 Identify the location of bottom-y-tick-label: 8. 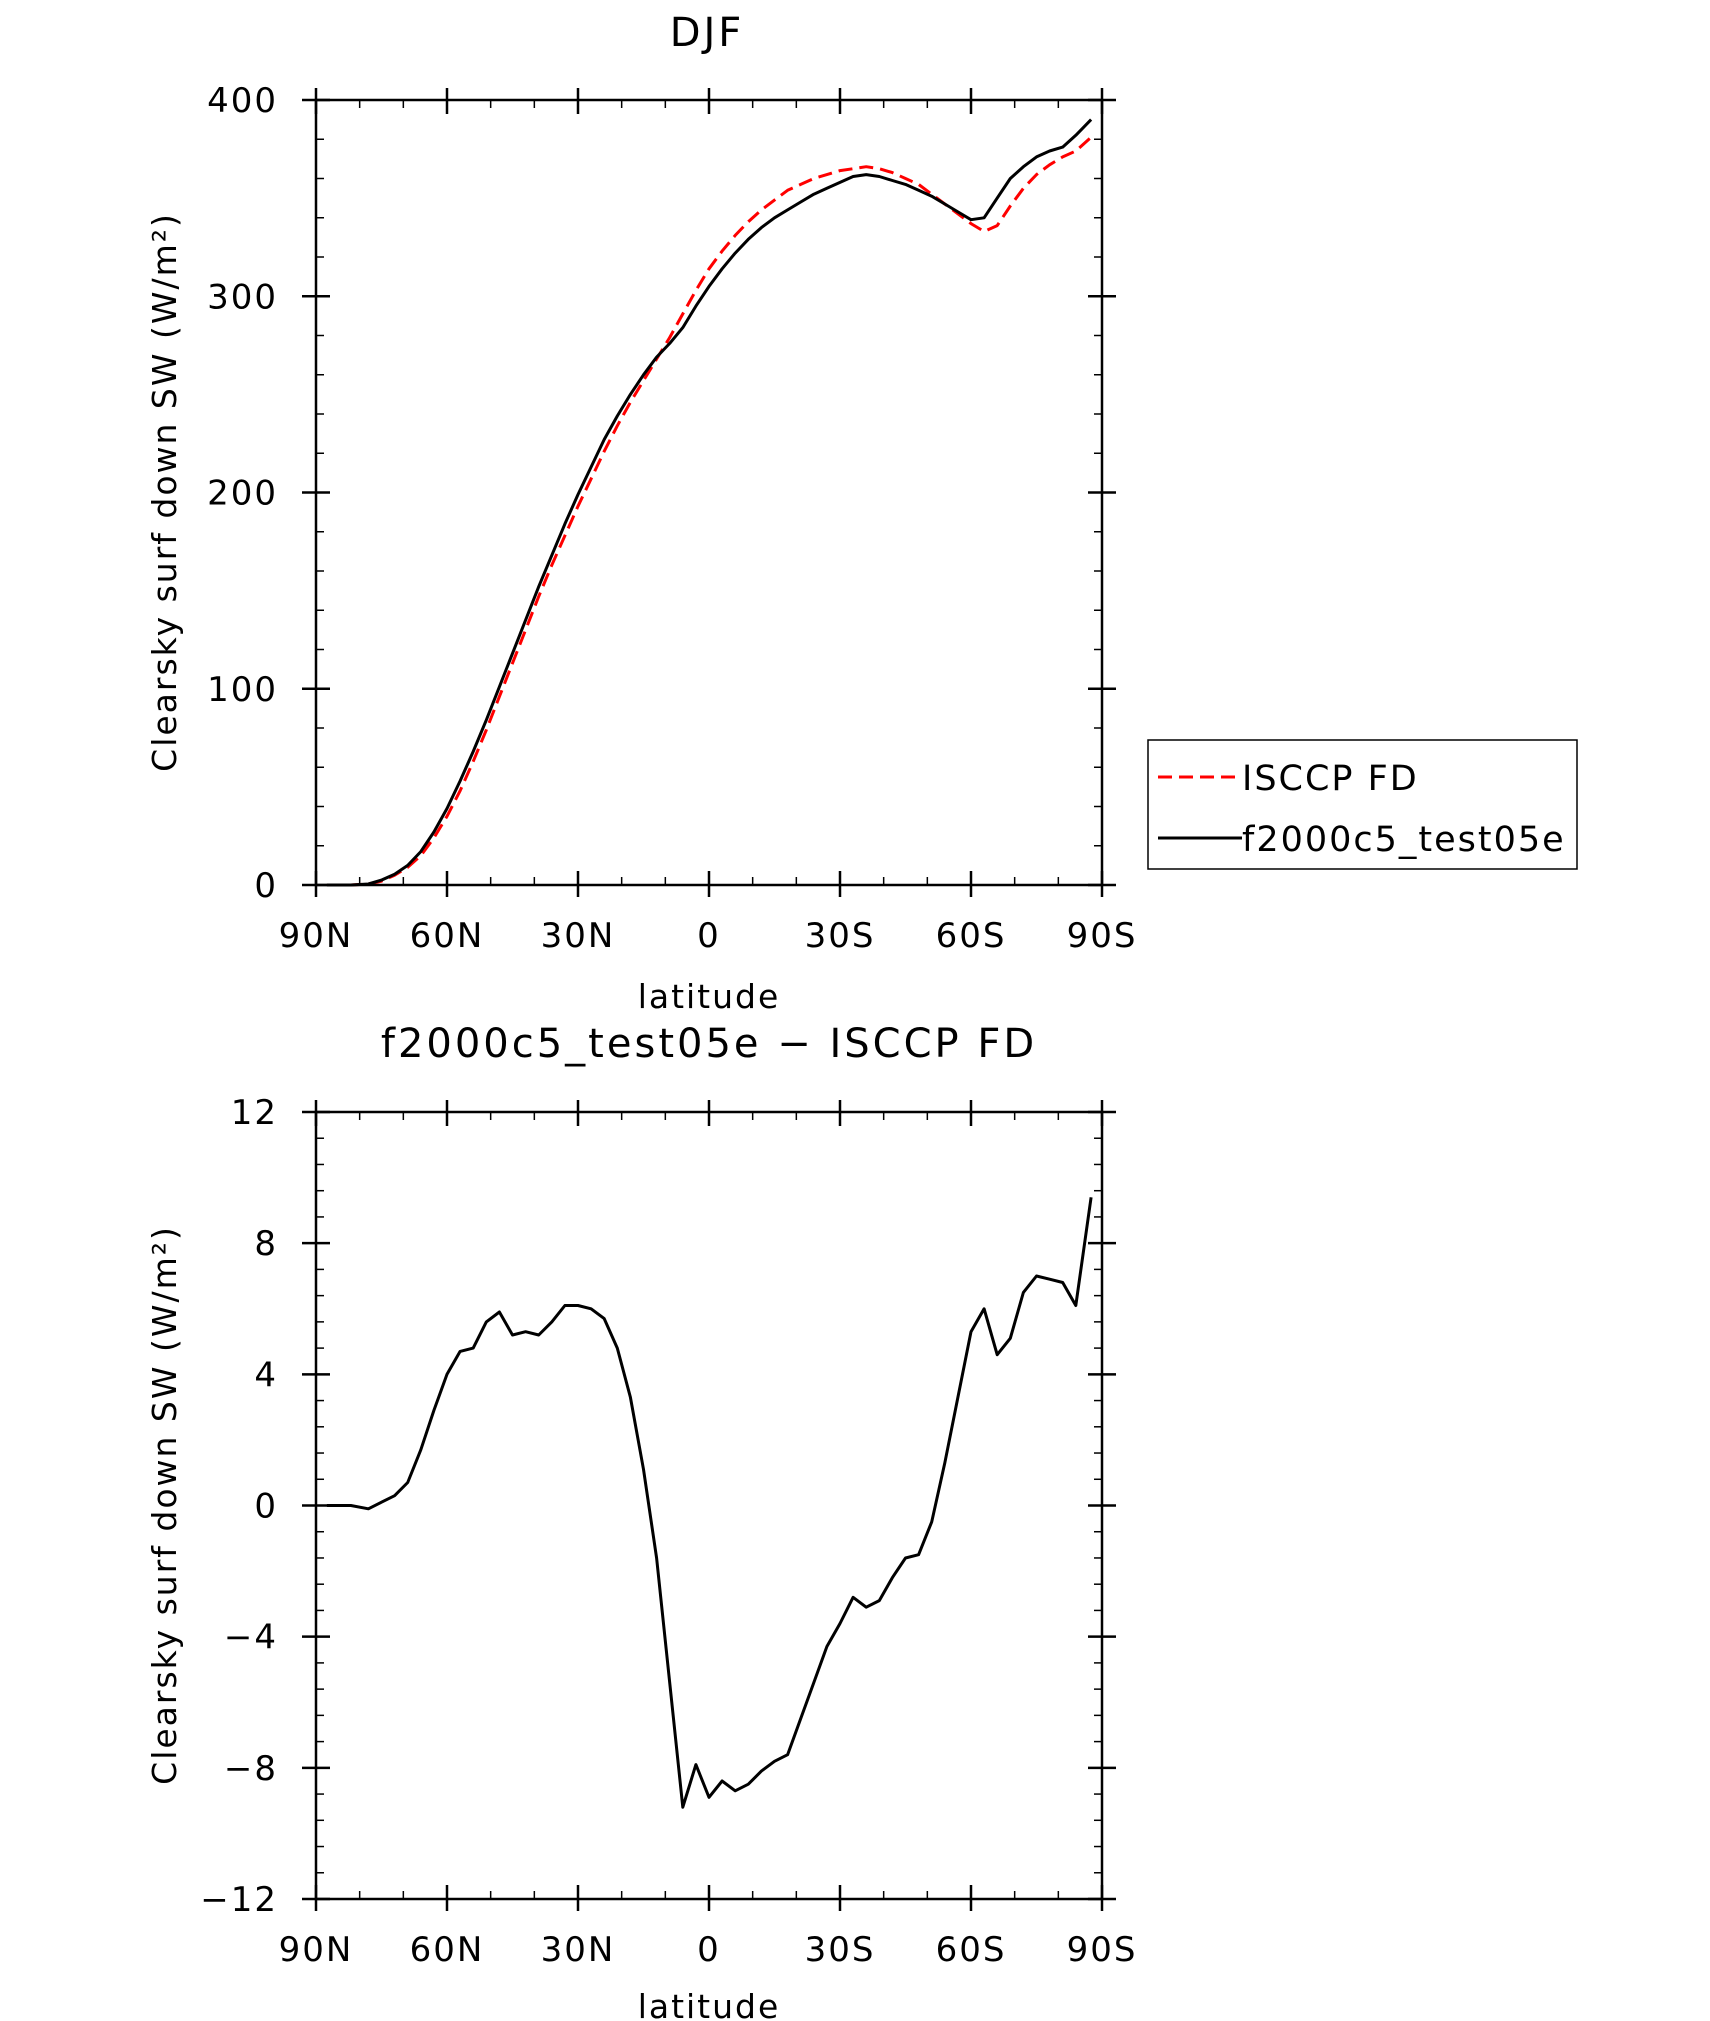
(266, 1244).